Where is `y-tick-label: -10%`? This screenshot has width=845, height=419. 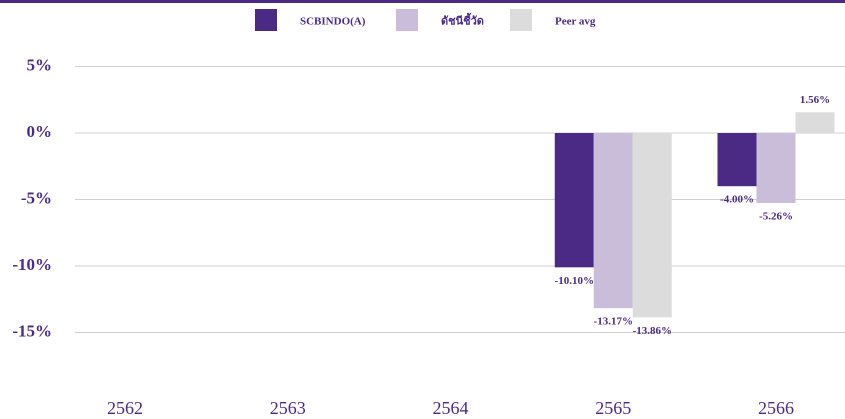
y-tick-label: -10% is located at coordinates (32, 264).